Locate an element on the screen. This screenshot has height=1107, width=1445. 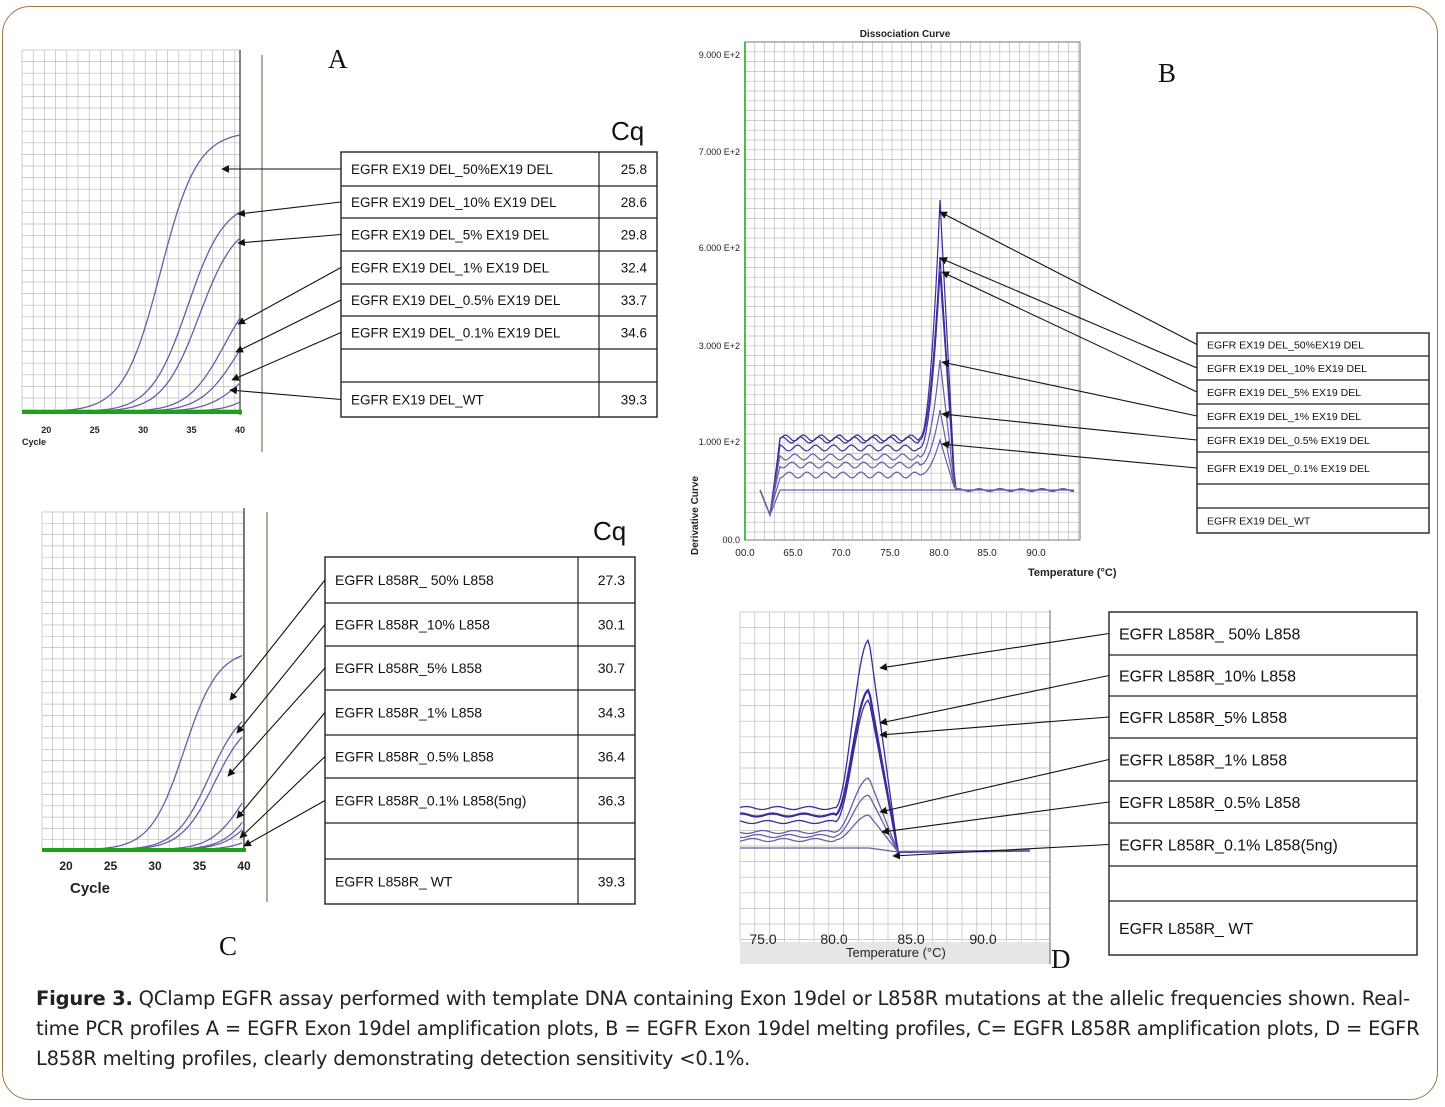
panel-a-row-label: EGFR EX19 DEL_0.1% EX19 DEL is located at coordinates (456, 332).